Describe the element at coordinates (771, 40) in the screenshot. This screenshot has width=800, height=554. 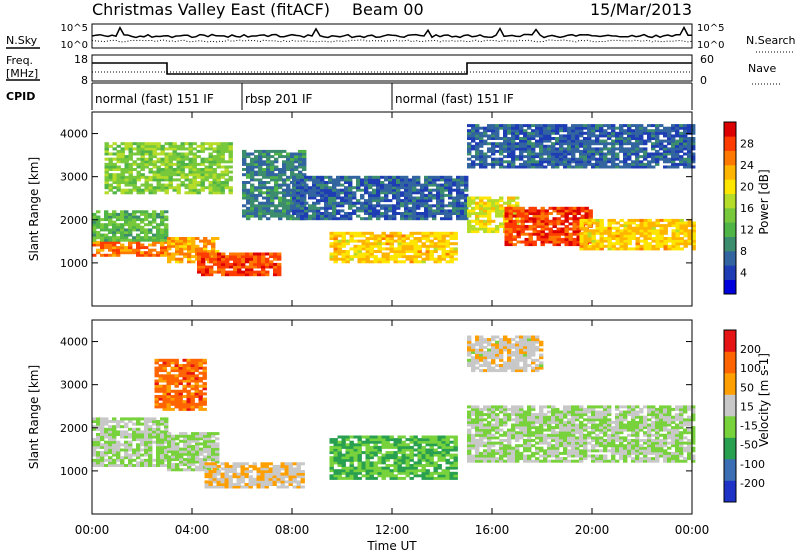
I see `nsearch-label: N.Search` at that location.